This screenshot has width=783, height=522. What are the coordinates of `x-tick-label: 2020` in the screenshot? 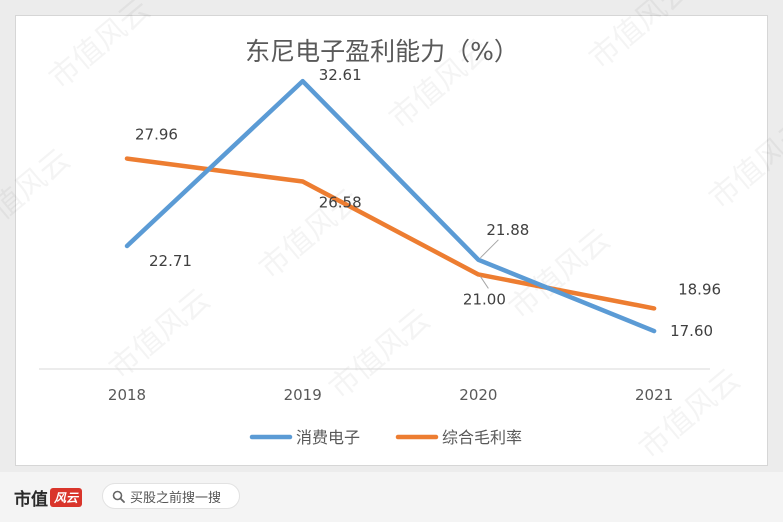 It's located at (478, 395).